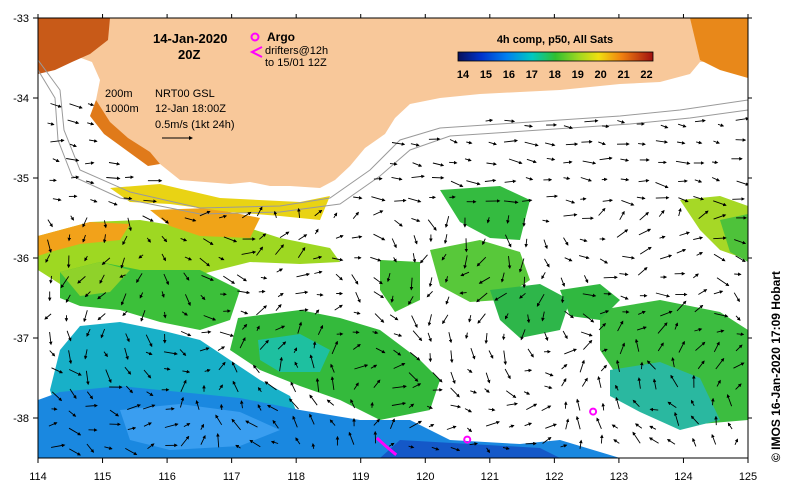 The width and height of the screenshot is (790, 492). I want to click on colorbar-tick-label: 19, so click(578, 75).